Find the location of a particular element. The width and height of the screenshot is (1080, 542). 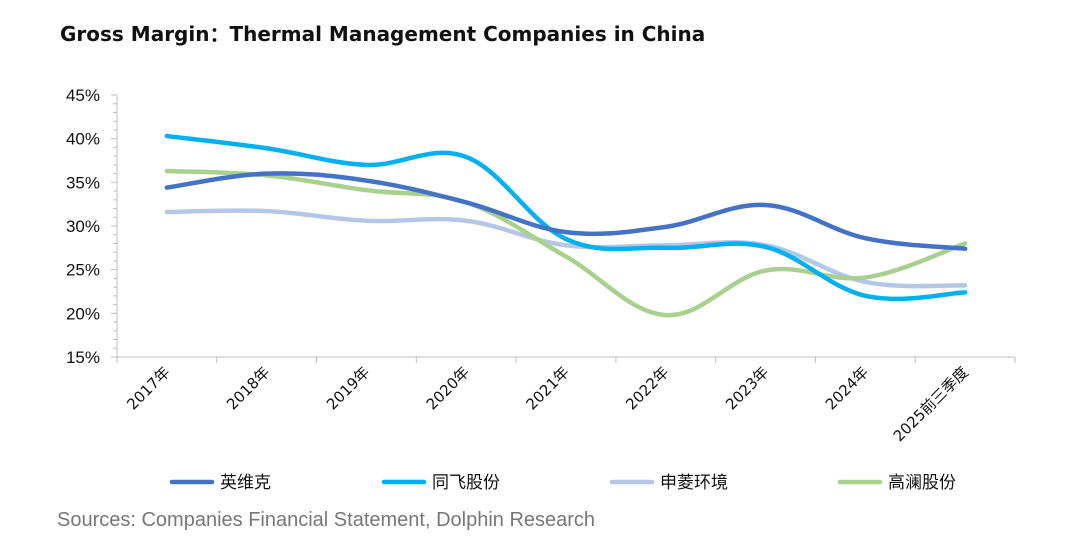

x-tick-label: 2024年 is located at coordinates (847, 388).